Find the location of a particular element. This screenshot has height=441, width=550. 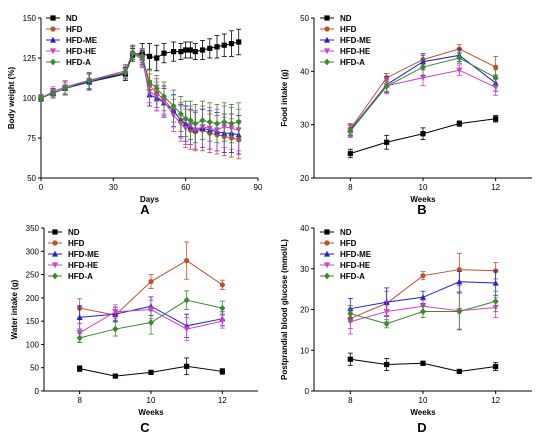

y-tick-label: 30 is located at coordinates (304, 125).